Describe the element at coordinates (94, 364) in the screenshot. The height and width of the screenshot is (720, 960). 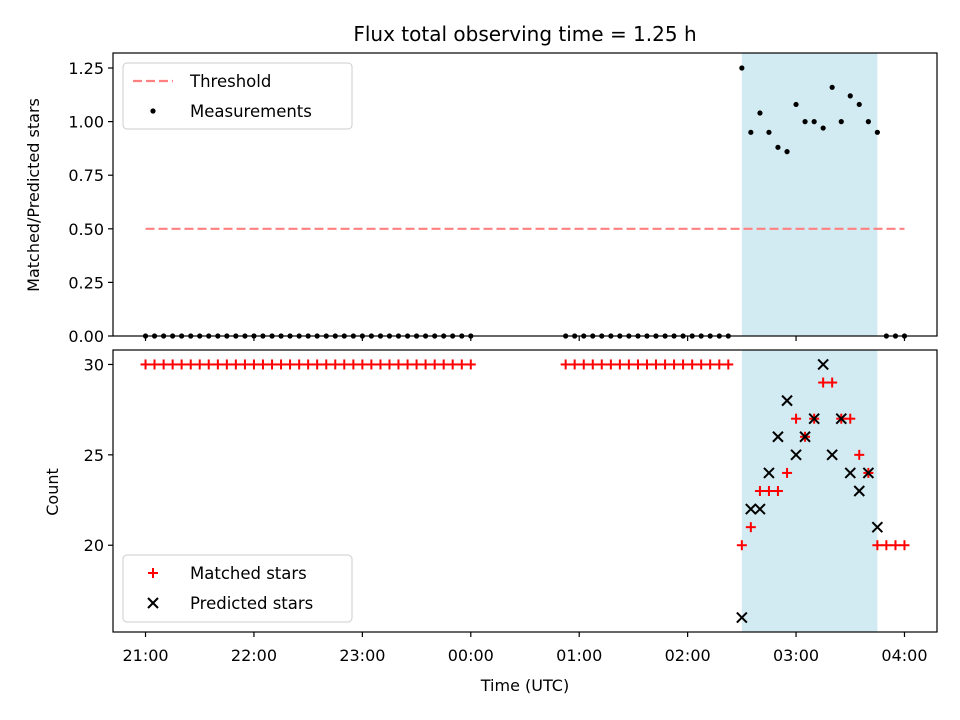
I see `bottom-y-tick-label: 30` at that location.